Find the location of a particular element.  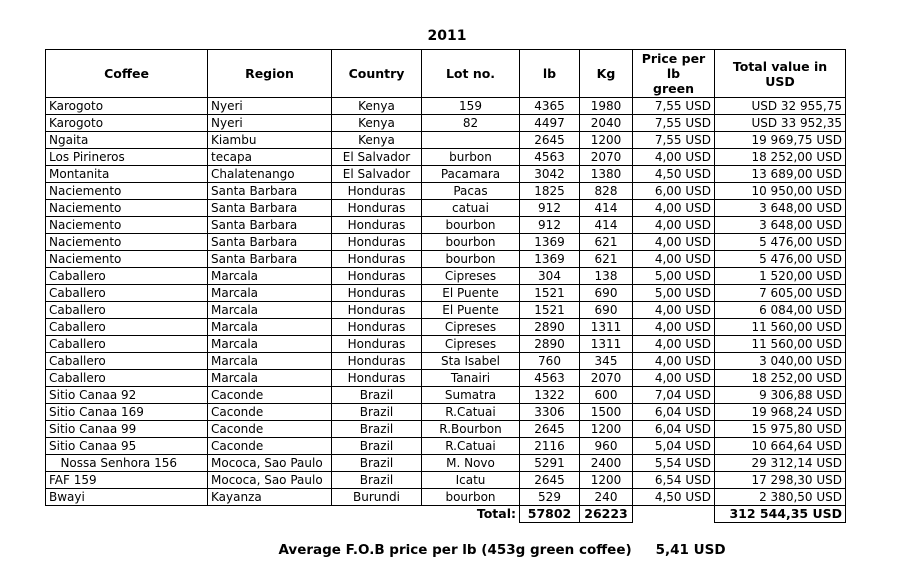

cell-kg: 2070 is located at coordinates (606, 157).